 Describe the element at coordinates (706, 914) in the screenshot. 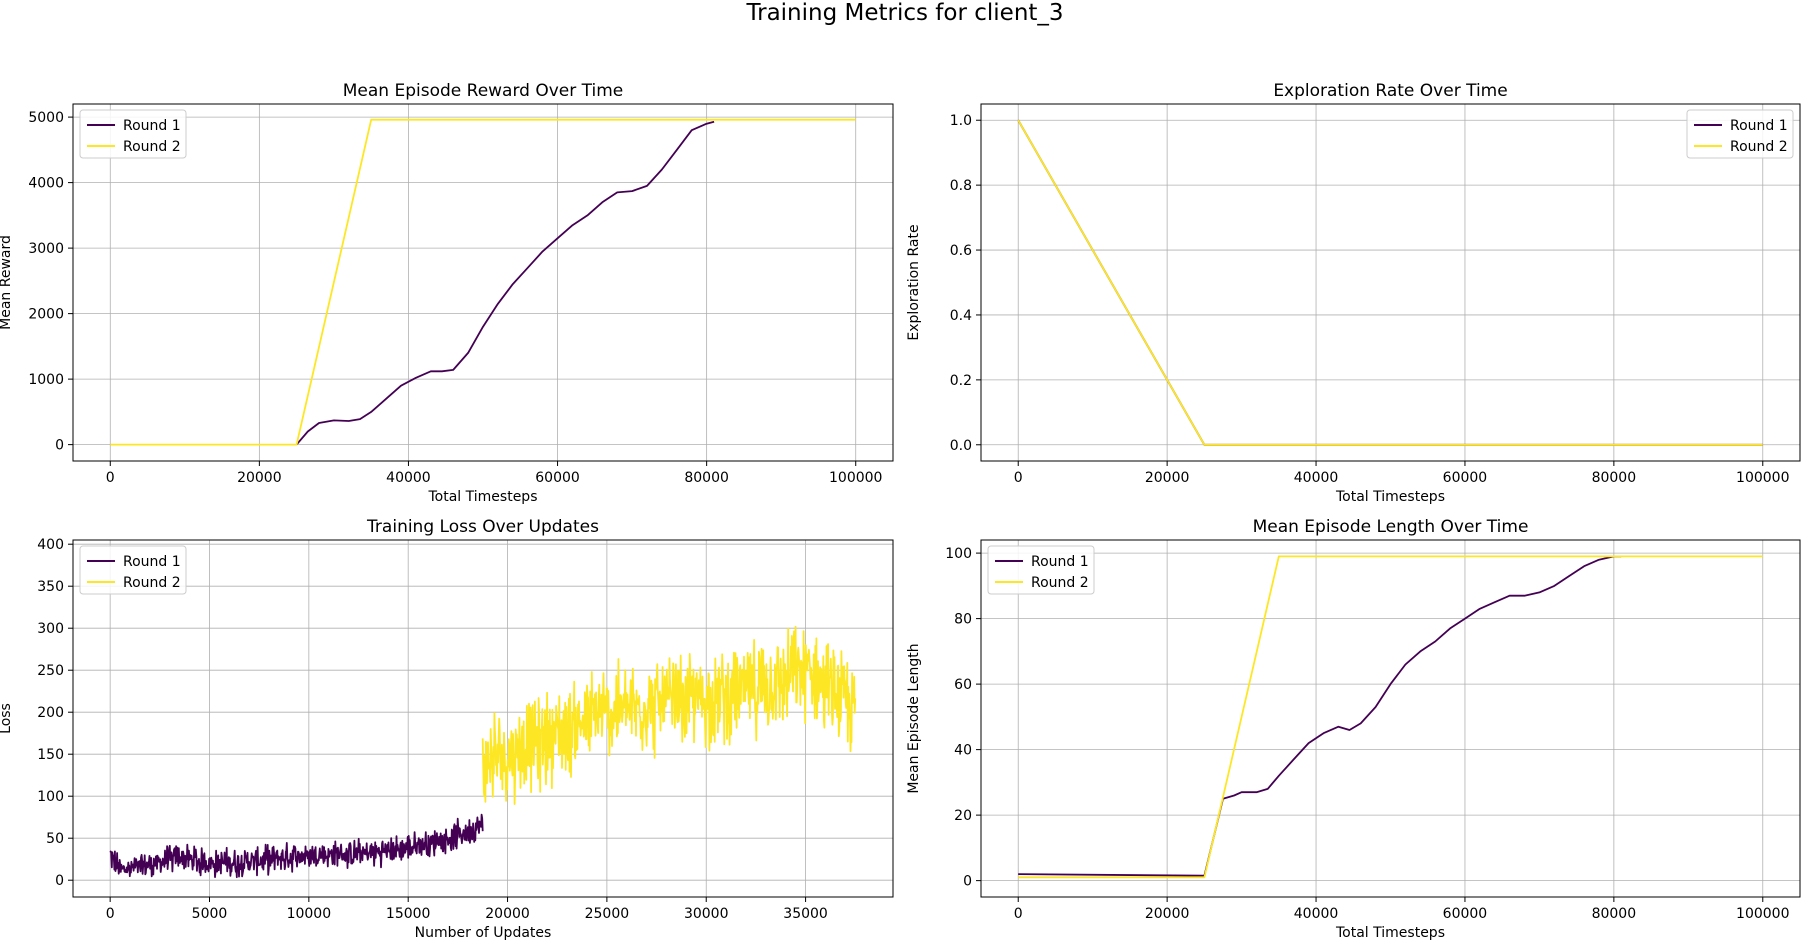

I see `x-tick-label: 30000` at that location.